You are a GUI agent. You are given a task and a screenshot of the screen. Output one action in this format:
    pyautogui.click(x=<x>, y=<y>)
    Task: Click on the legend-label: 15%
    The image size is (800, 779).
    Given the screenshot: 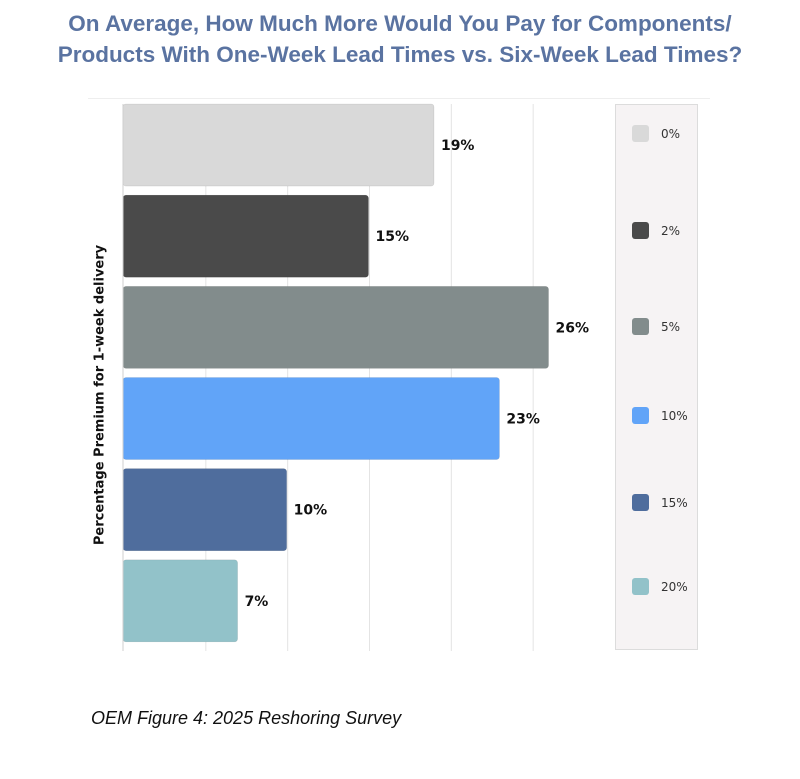 What is the action you would take?
    pyautogui.click(x=674, y=502)
    